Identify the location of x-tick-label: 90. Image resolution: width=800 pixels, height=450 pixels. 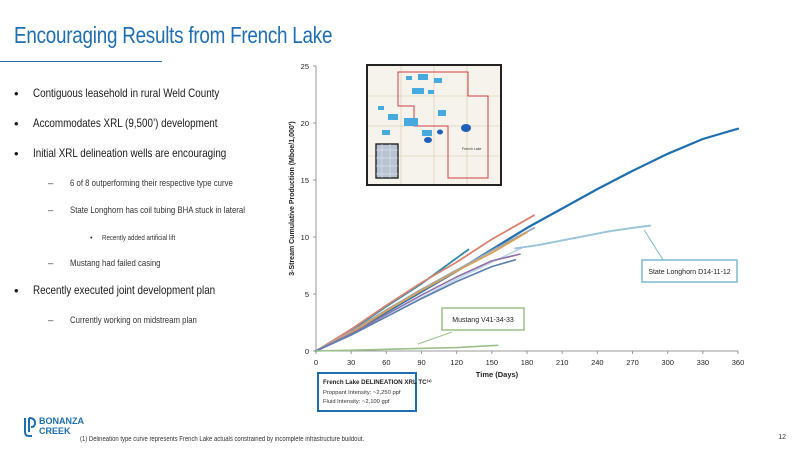
(421, 362).